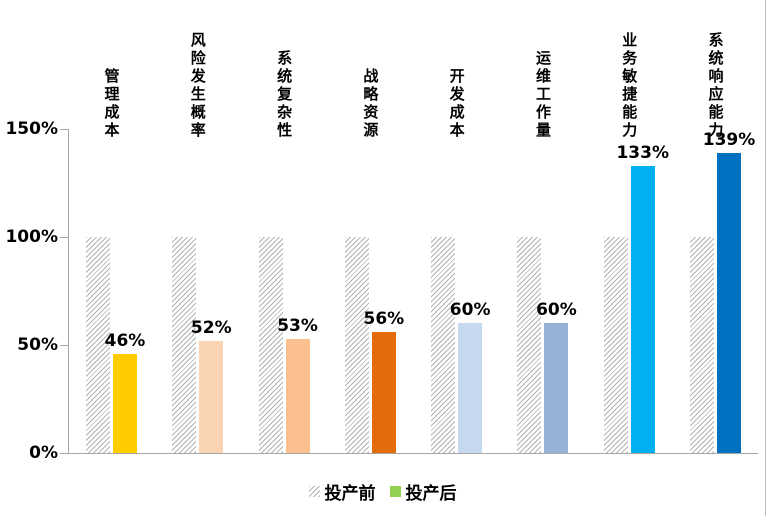 This screenshot has width=766, height=516. Describe the element at coordinates (370, 104) in the screenshot. I see `category-label-text: 战略资源` at that location.